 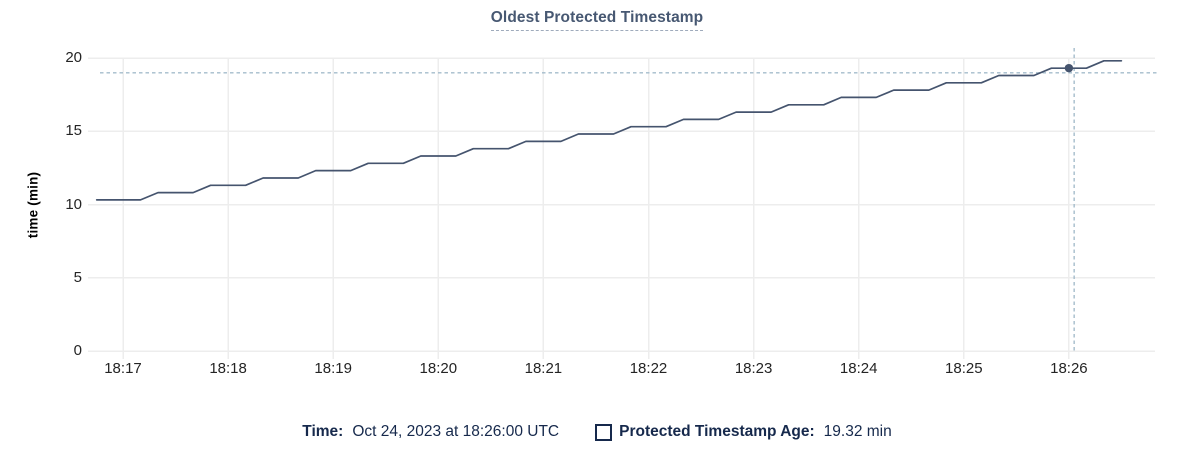 What do you see at coordinates (73, 58) in the screenshot?
I see `y-tick-label: 20` at bounding box center [73, 58].